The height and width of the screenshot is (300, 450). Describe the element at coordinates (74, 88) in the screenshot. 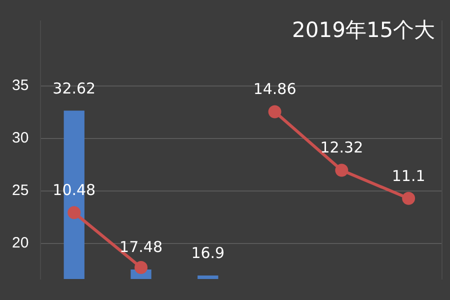

I see `data-label: 32.62` at that location.